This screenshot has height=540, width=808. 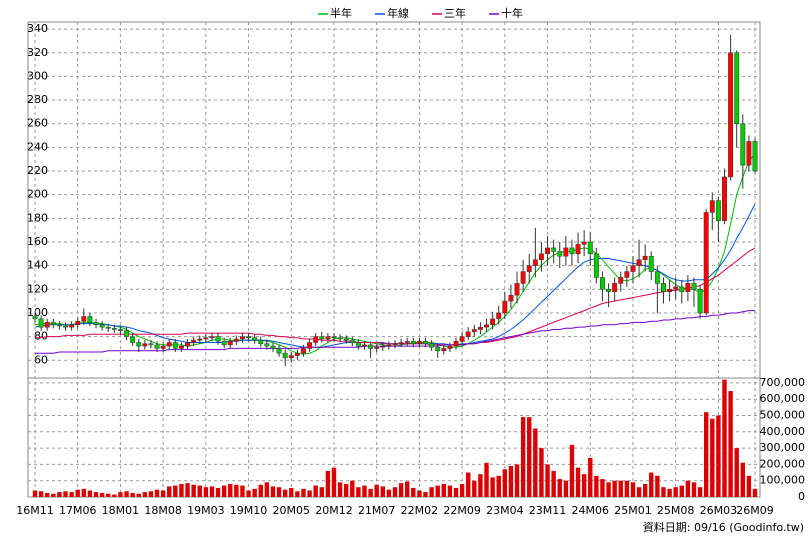 What do you see at coordinates (121, 510) in the screenshot?
I see `x-tick-label: 18M01` at bounding box center [121, 510].